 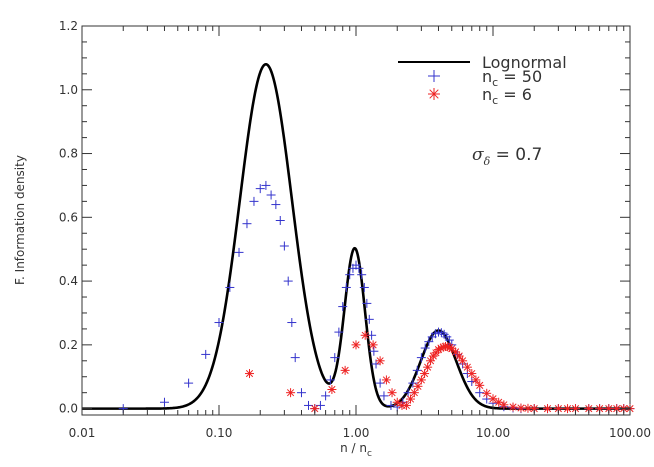 What do you see at coordinates (68, 217) in the screenshot?
I see `y-tick-label: 0.6` at bounding box center [68, 217].